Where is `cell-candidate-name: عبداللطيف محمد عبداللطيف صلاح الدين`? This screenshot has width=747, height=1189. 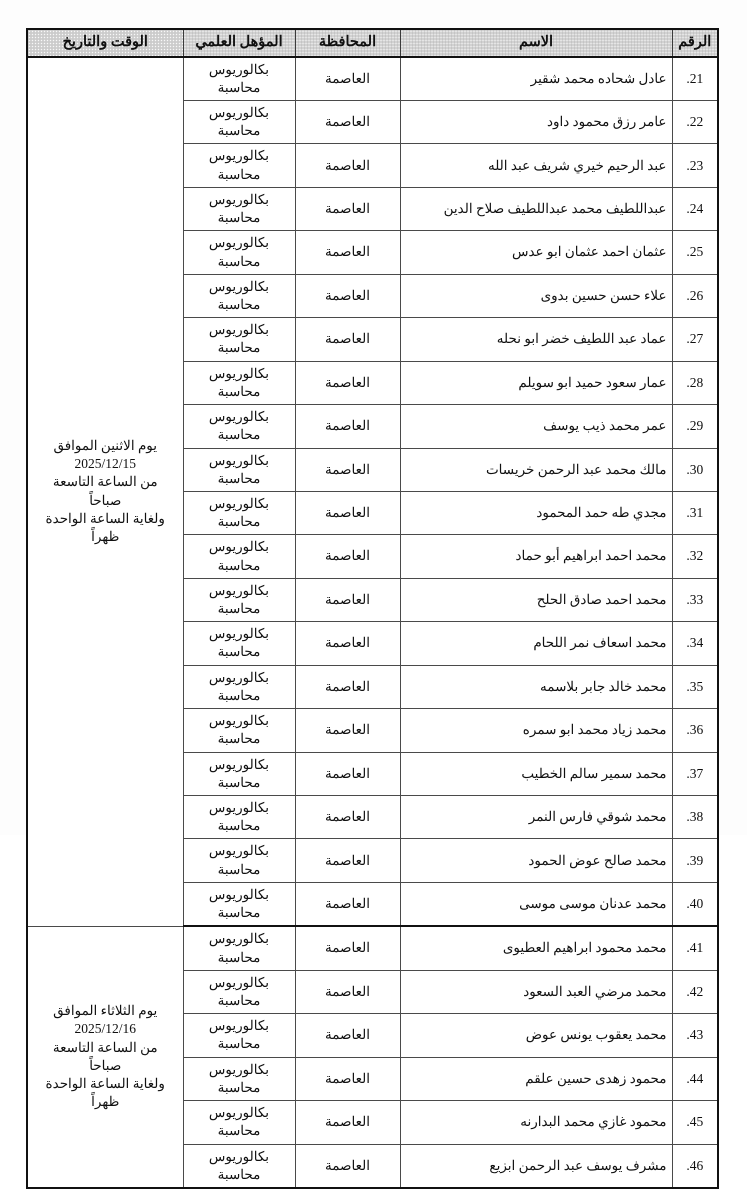 cell-candidate-name: عبداللطيف محمد عبداللطيف صلاح الدين is located at coordinates (536, 209).